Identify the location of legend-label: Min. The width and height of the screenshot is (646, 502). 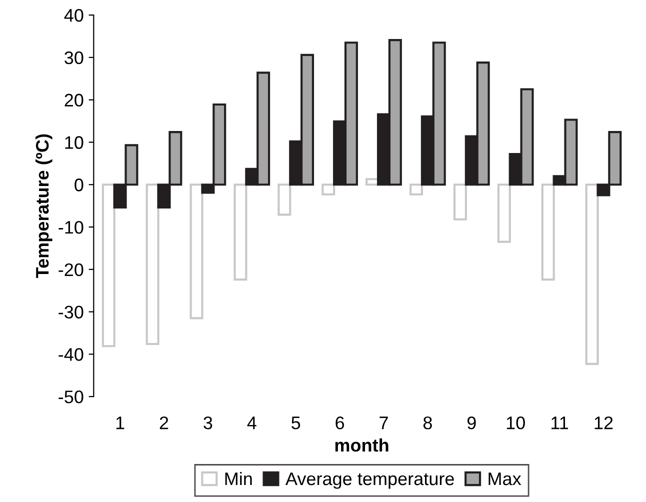
(238, 479).